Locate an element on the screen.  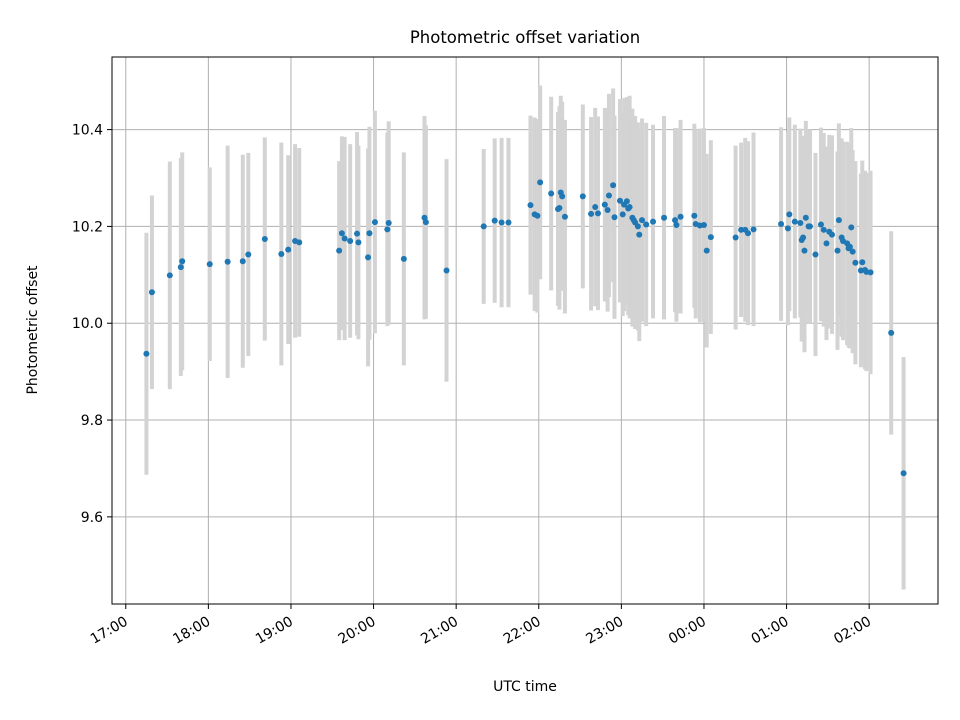
y-axis: 9.6 9.8 10.0 10.2 10.4 is located at coordinates (92, 324).